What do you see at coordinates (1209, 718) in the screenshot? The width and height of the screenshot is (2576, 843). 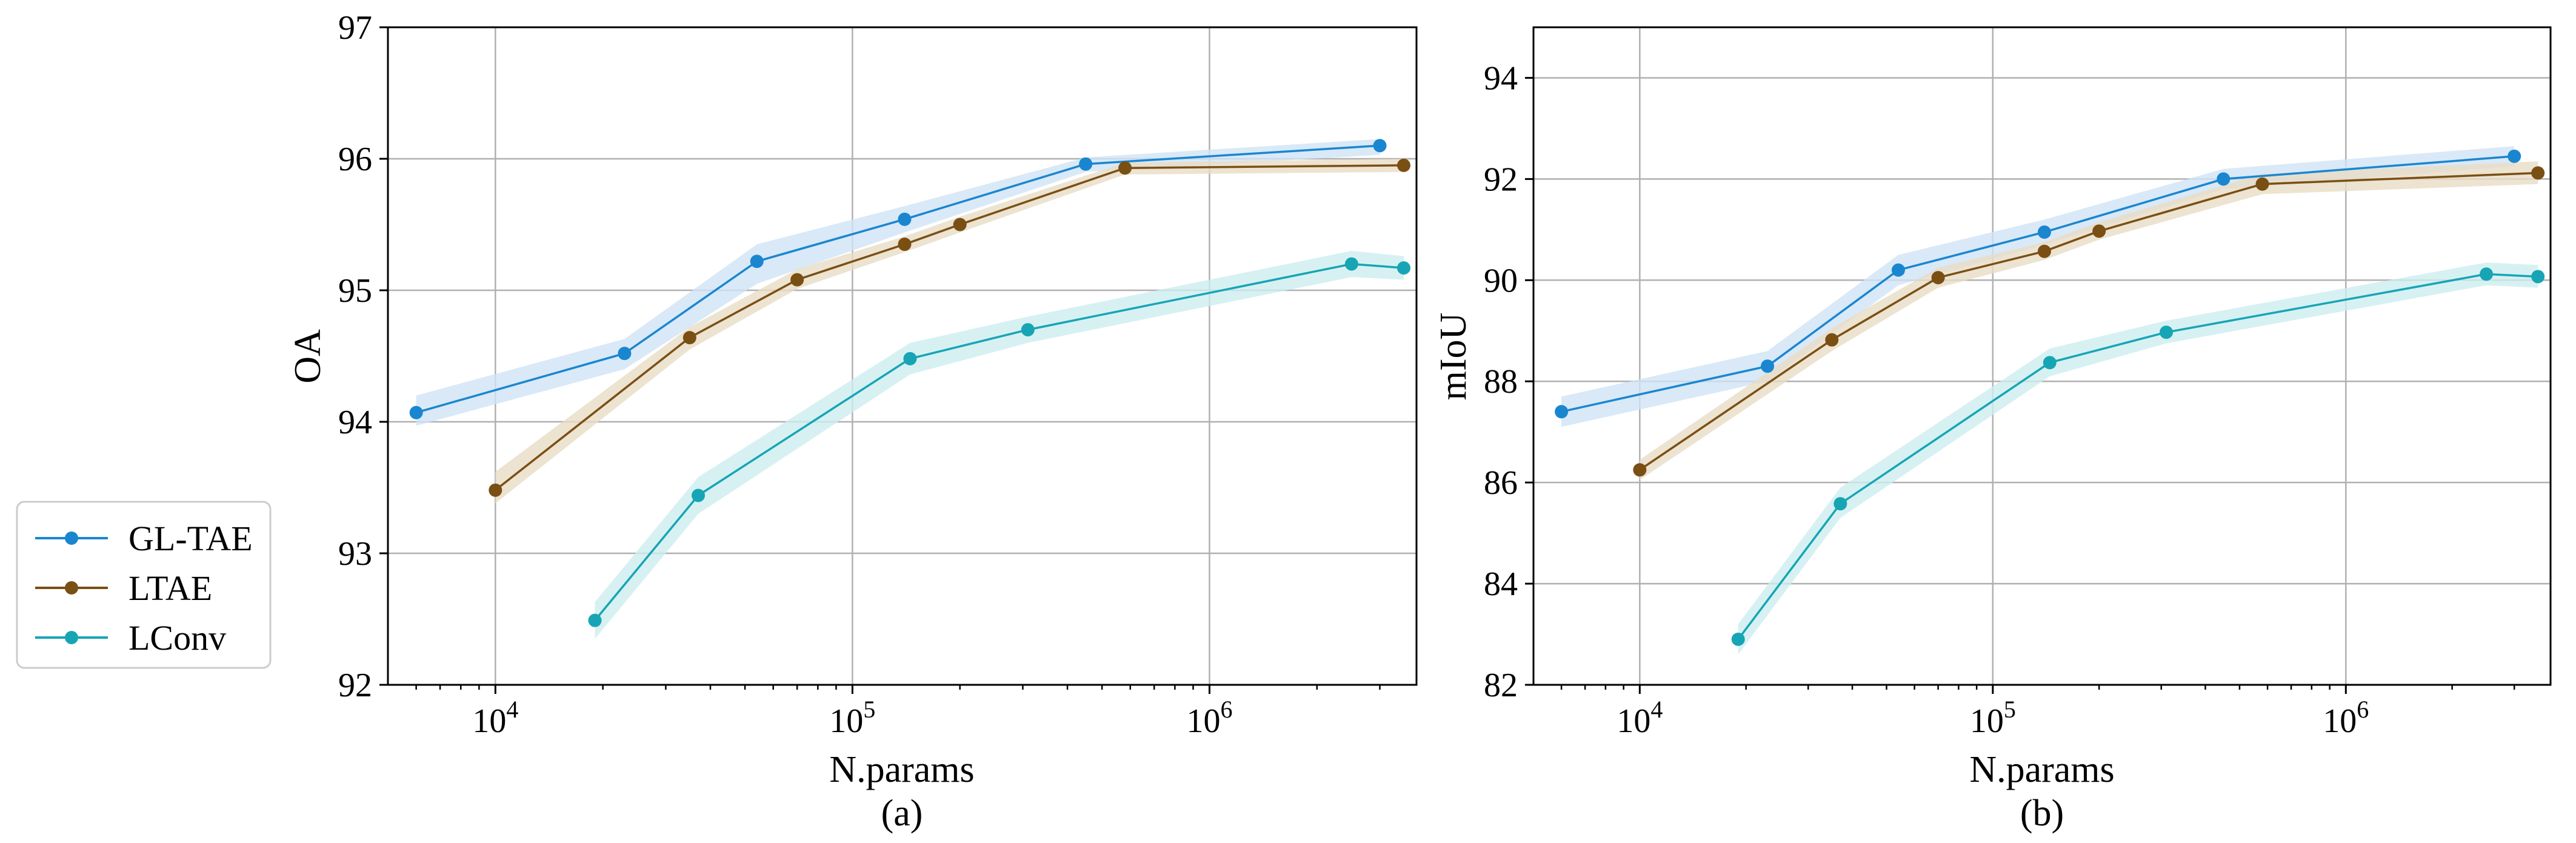 I see `chart-a-xtick-label: 10⁶` at bounding box center [1209, 718].